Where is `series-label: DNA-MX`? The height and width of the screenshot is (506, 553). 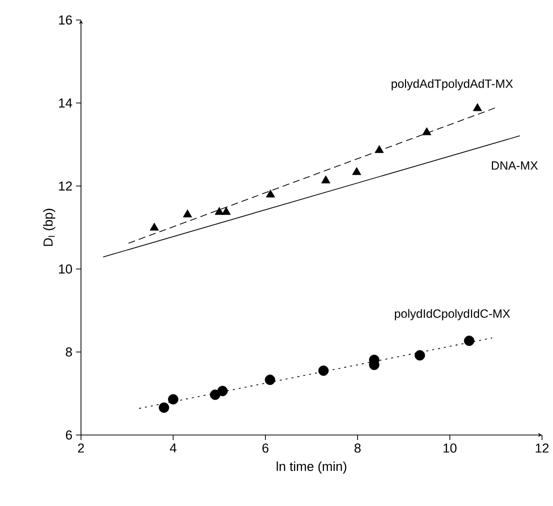 series-label: DNA-MX is located at coordinates (515, 165).